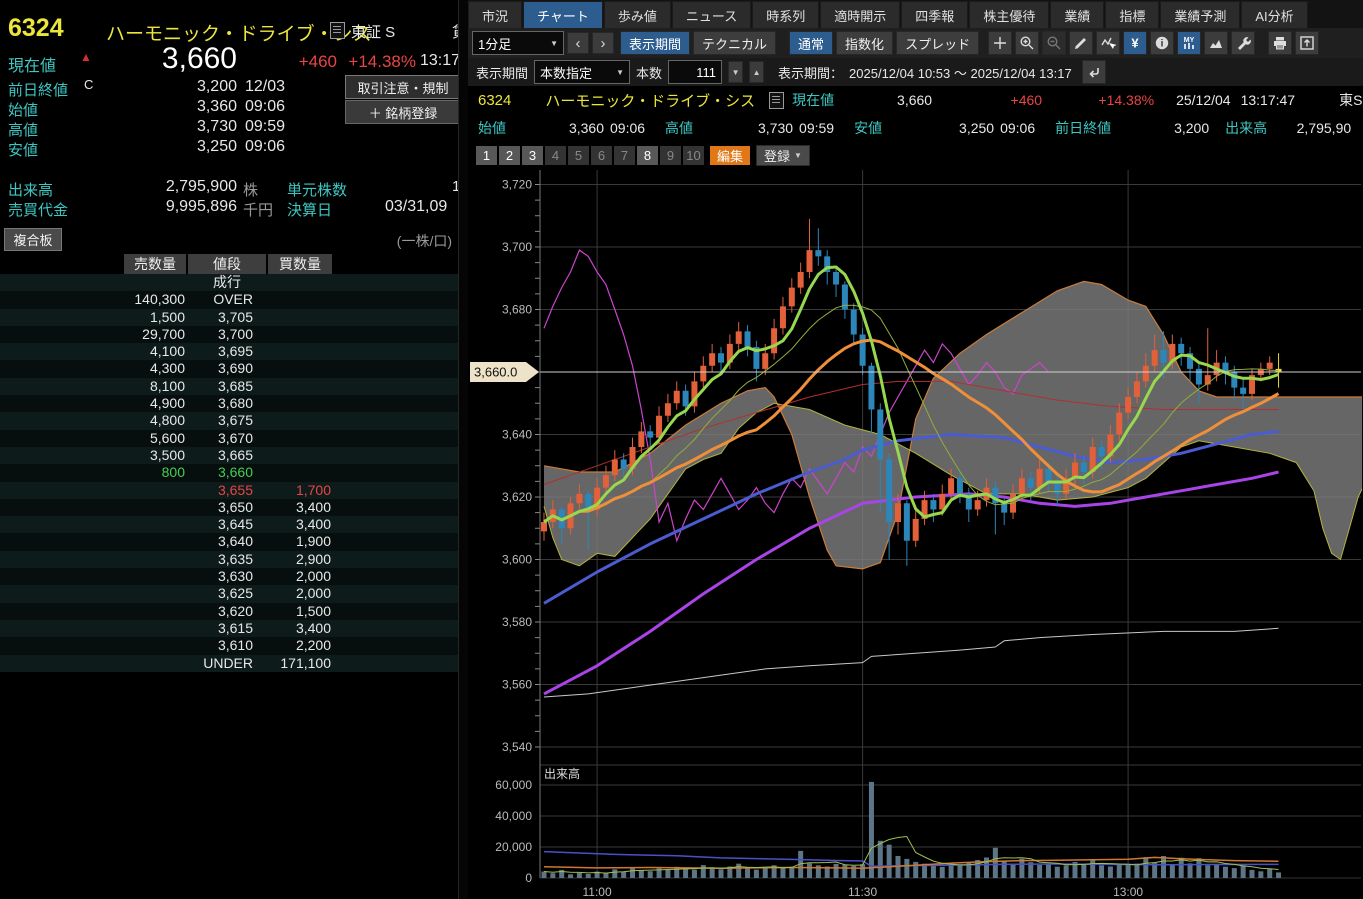 The image size is (1363, 899). Describe the element at coordinates (33, 239) in the screenshot. I see `composite-board-button: 複合板` at that location.